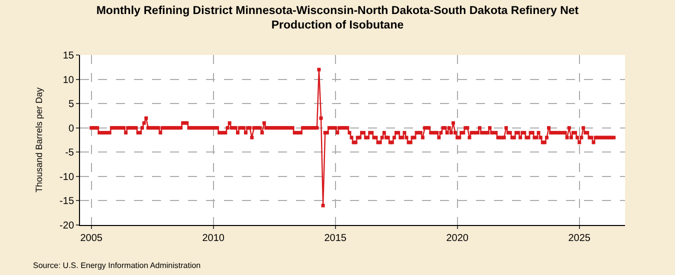 The image size is (675, 275). I want to click on y-tick-label: 15, so click(68, 56).